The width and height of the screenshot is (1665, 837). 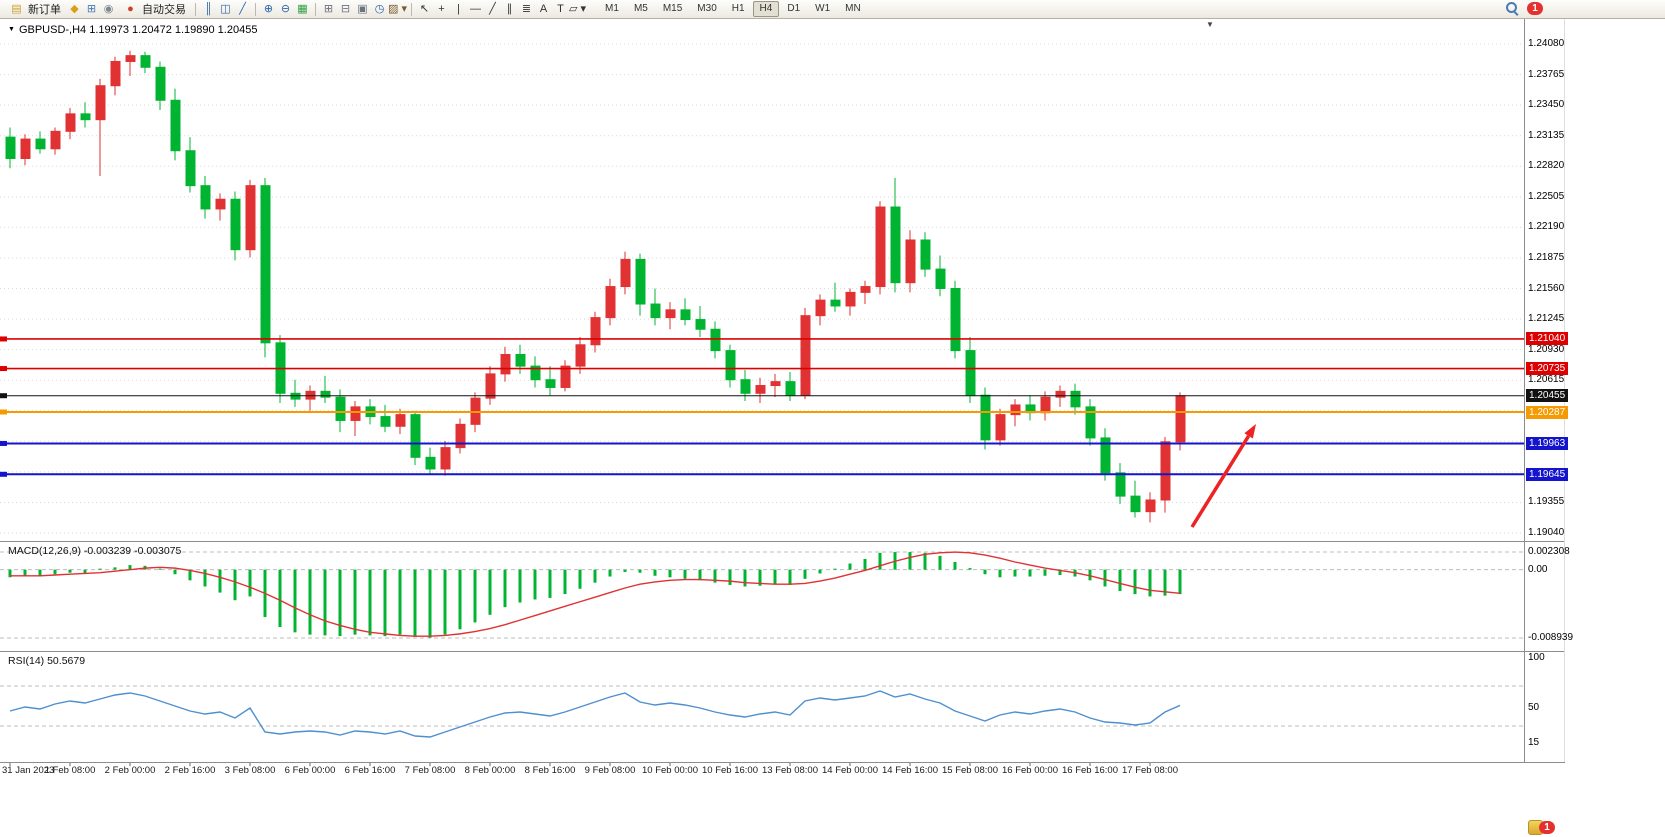 What do you see at coordinates (782, 651) in the screenshot?
I see `rsi-panel-divider` at bounding box center [782, 651].